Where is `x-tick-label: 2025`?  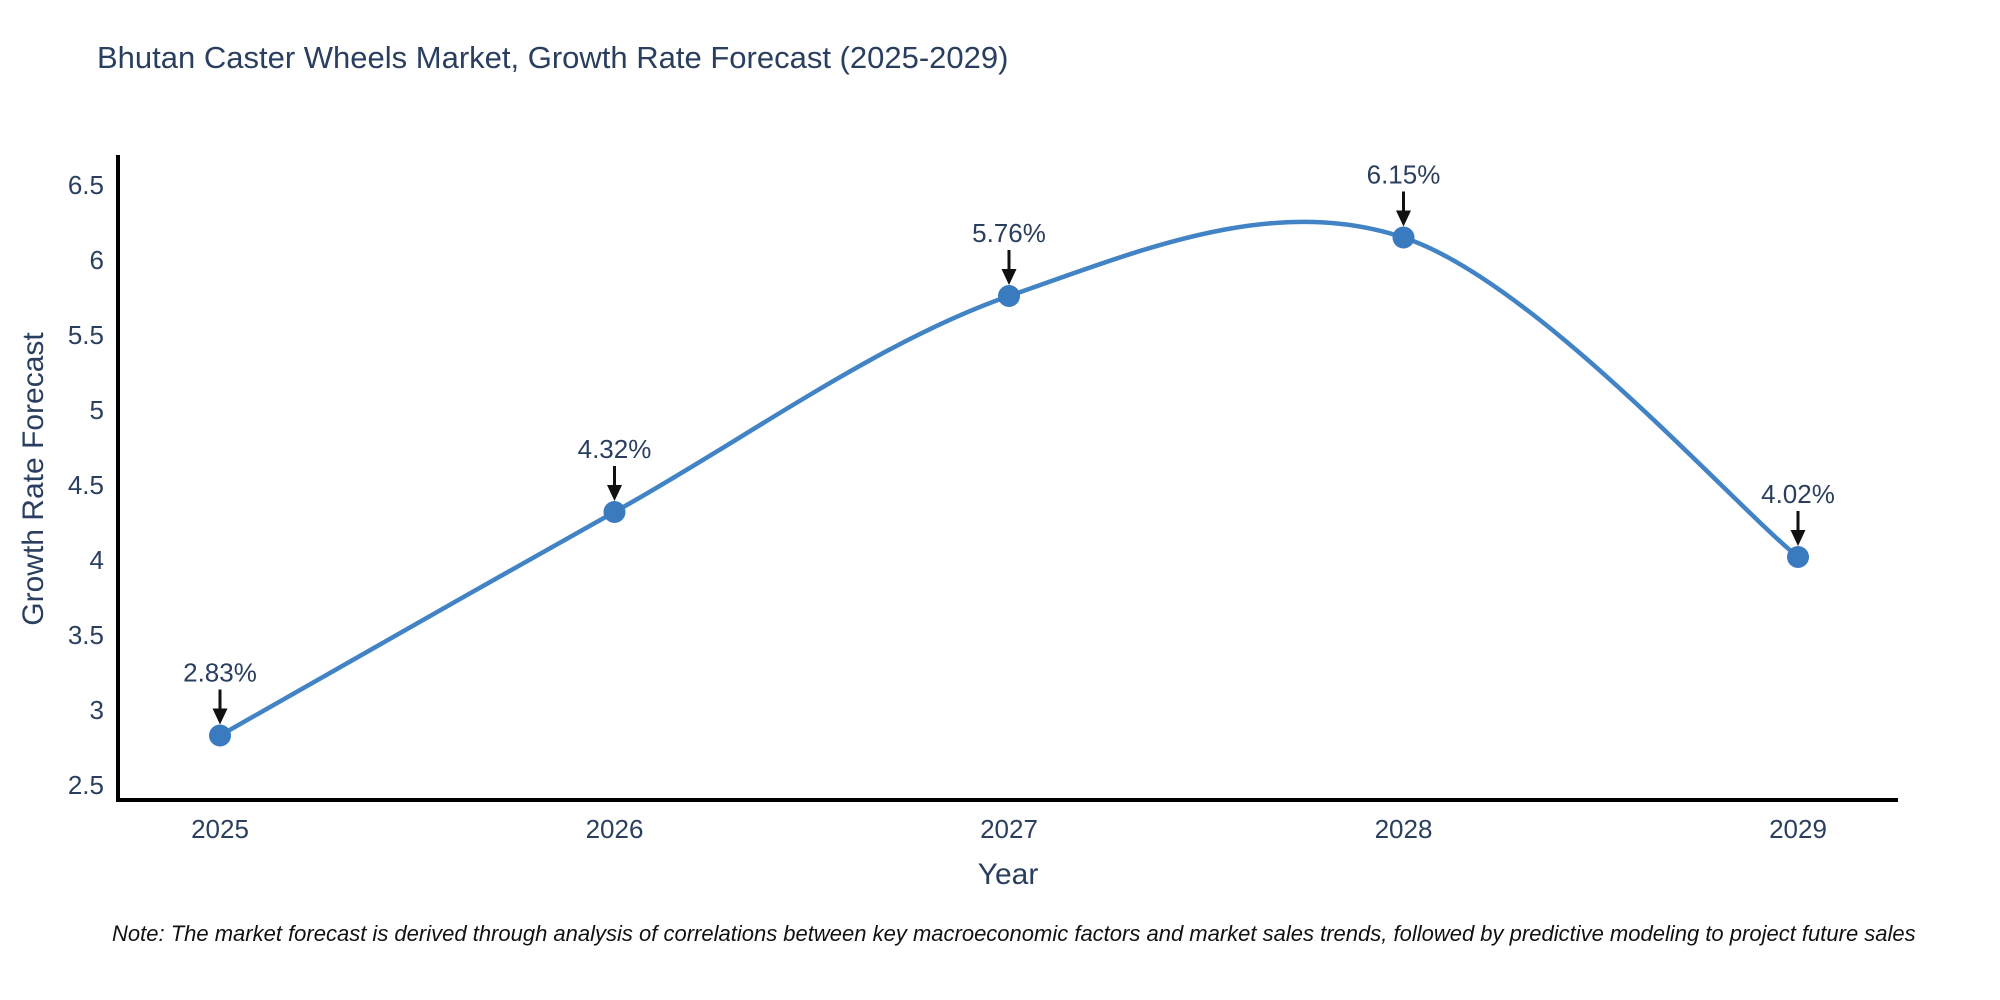
x-tick-label: 2025 is located at coordinates (220, 829).